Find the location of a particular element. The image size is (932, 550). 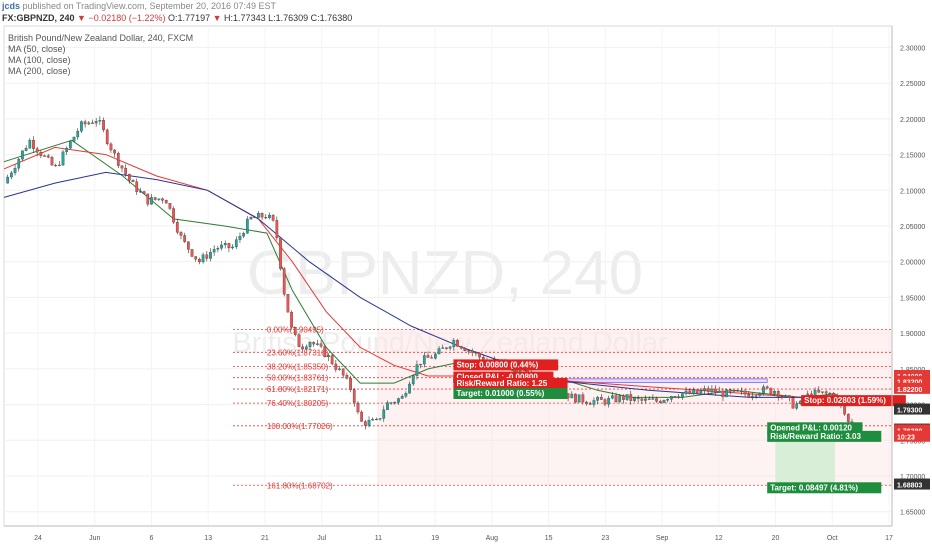

high-value: H:1.77343 is located at coordinates (245, 18).